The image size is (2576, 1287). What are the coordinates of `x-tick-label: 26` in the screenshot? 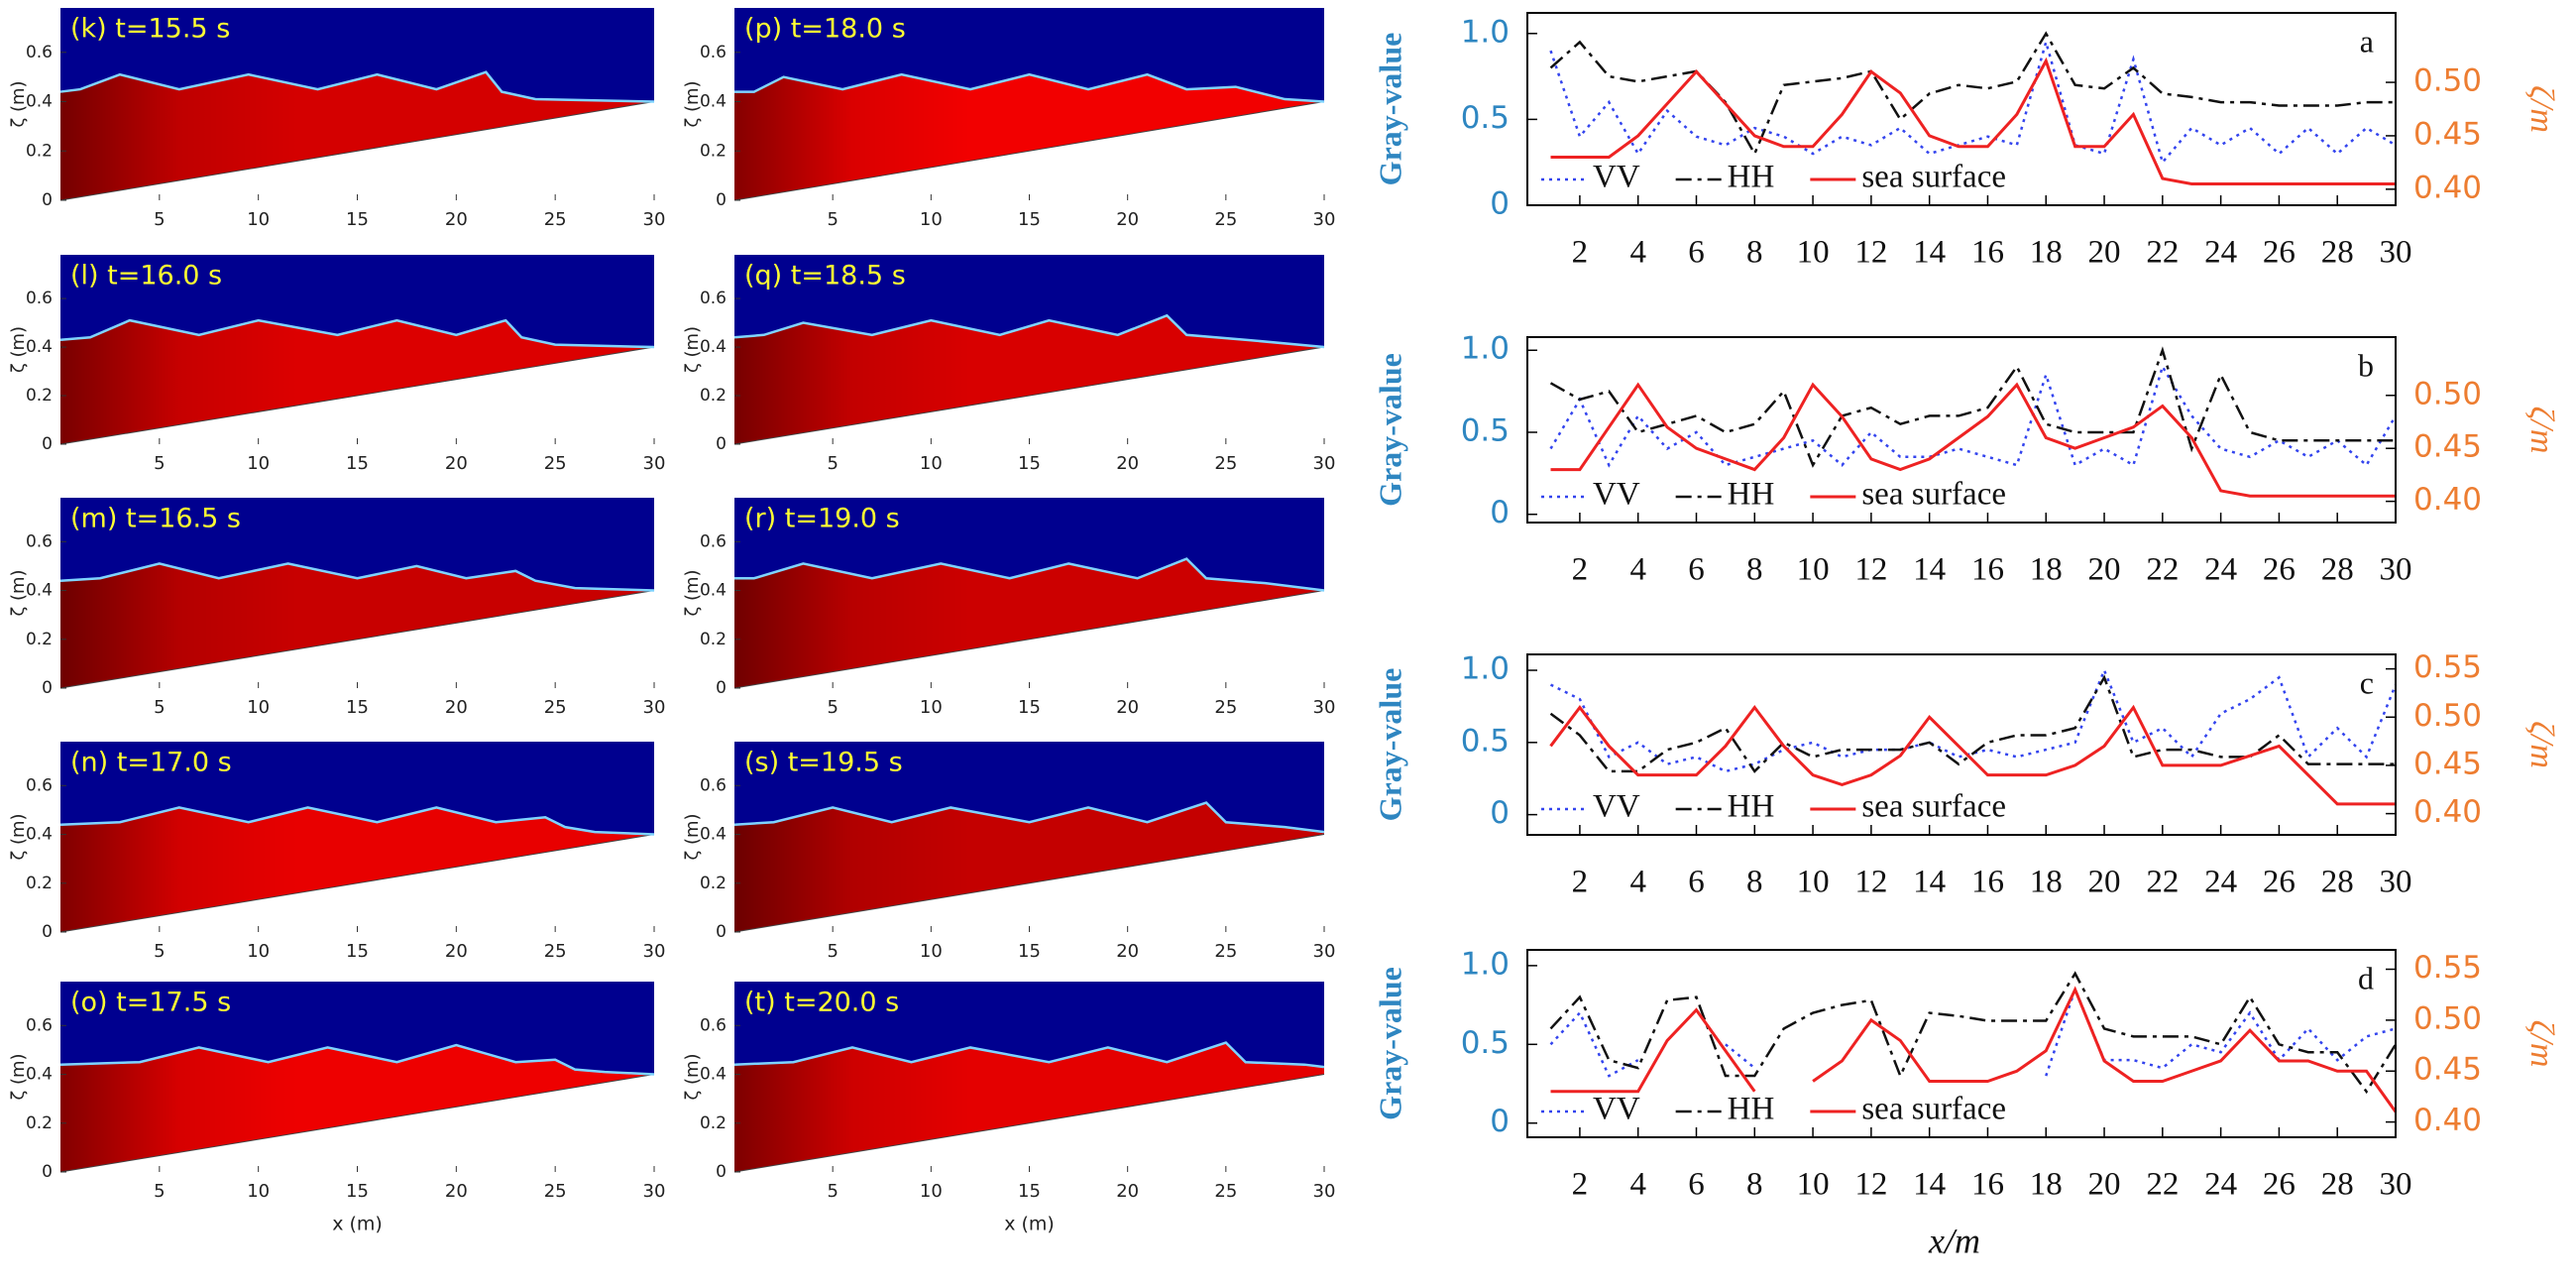 It's located at (2279, 882).